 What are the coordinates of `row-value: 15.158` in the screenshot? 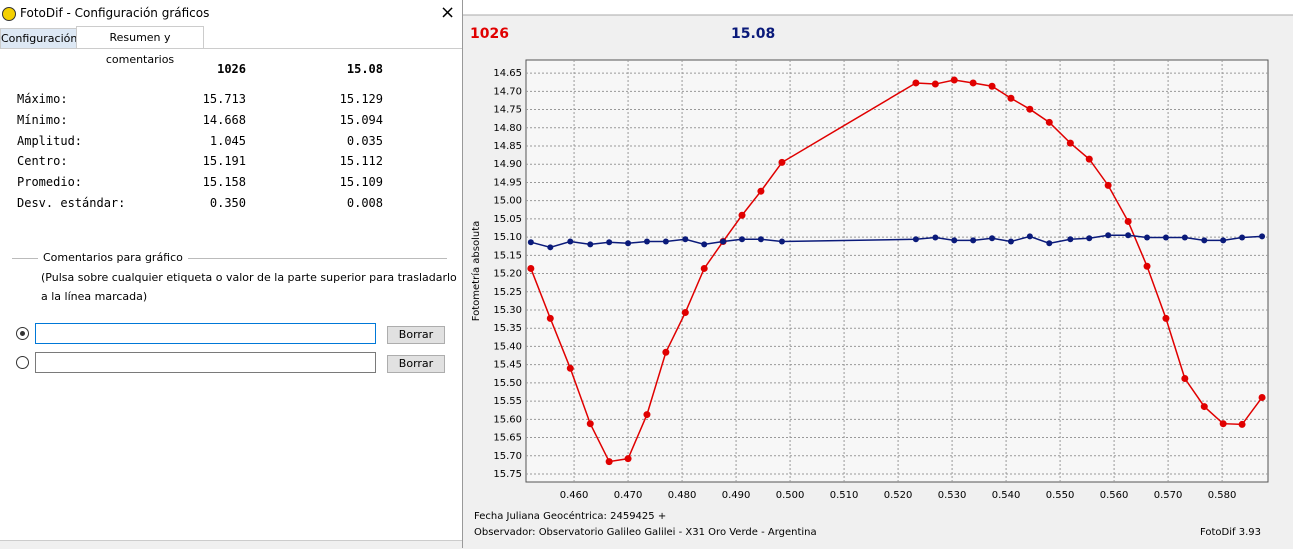 It's located at (224, 182).